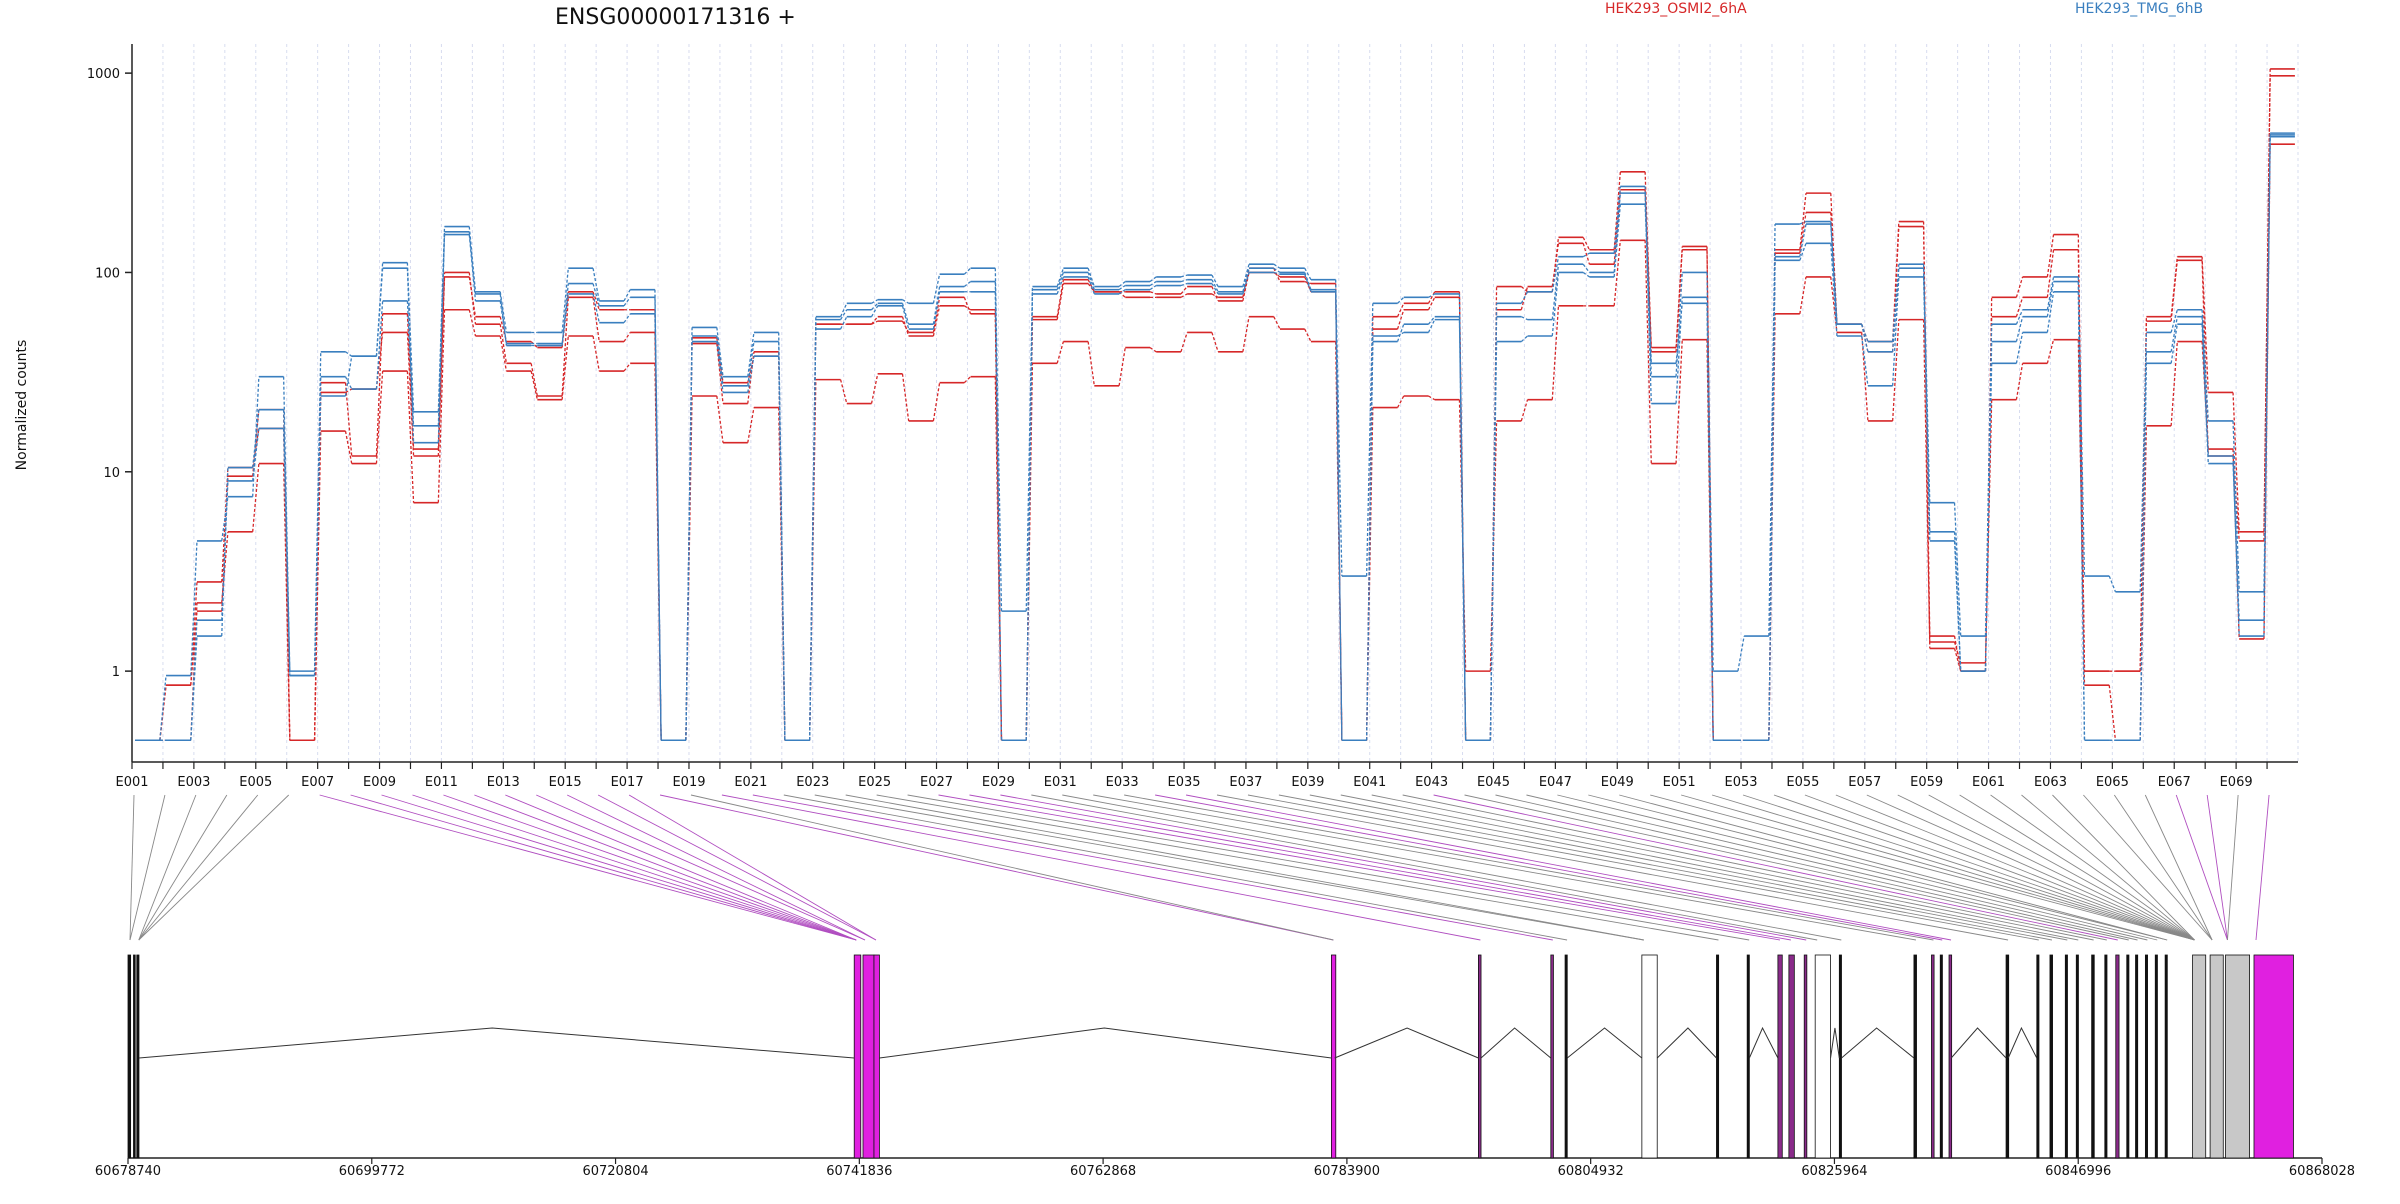 This screenshot has width=2400, height=1204. Describe the element at coordinates (1555, 782) in the screenshot. I see `exon-bin-label: E047` at that location.